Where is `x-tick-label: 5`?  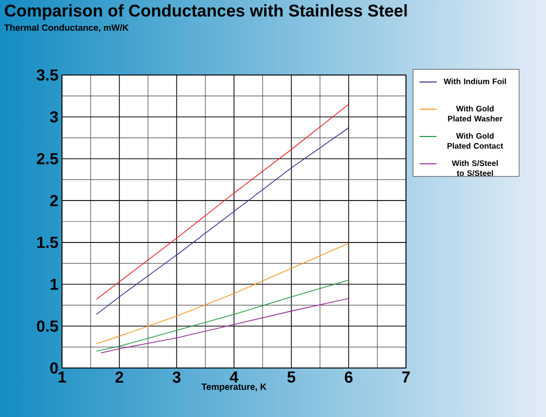
x-tick-label: 5 is located at coordinates (291, 377).